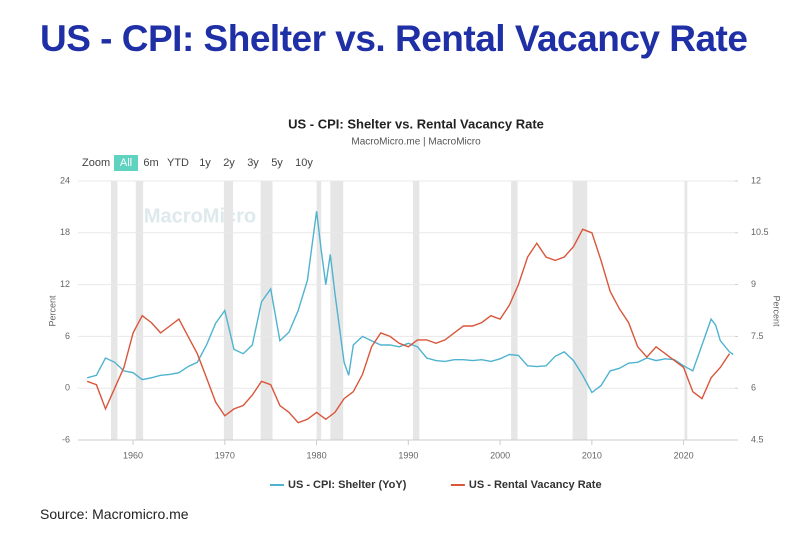  Describe the element at coordinates (317, 455) in the screenshot. I see `x-tick-label: 1980` at that location.